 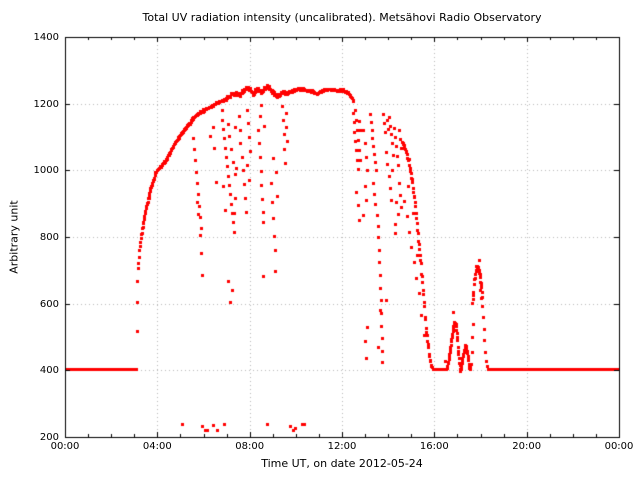 I want to click on y-tick-label: 1000, so click(x=46, y=171).